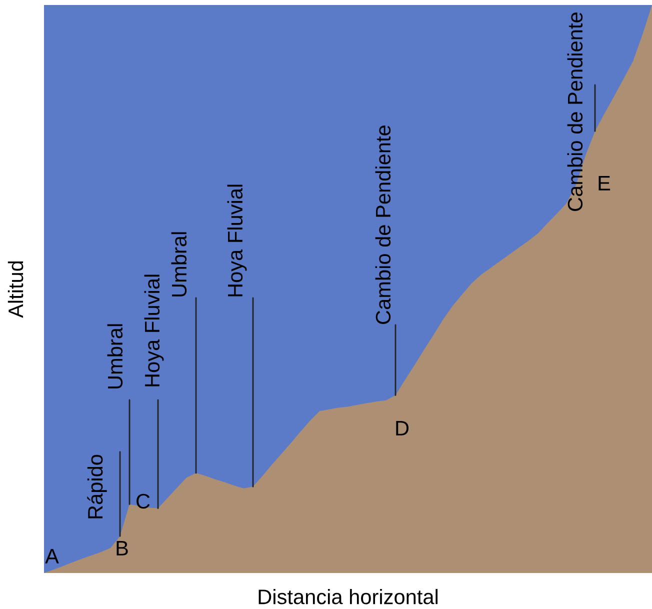  I want to click on y-axis-title: Altitud, so click(16, 289).